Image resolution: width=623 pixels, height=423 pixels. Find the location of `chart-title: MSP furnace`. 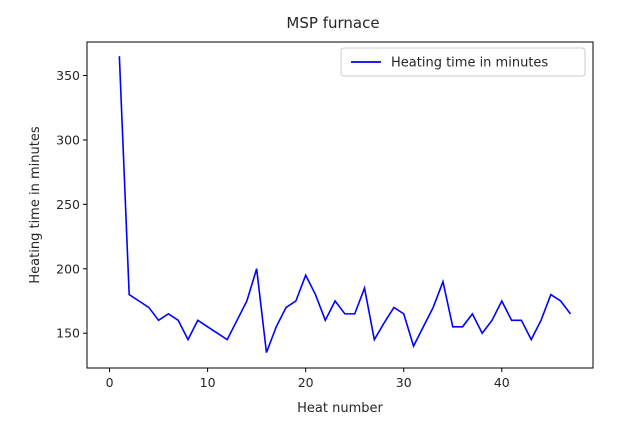

chart-title: MSP furnace is located at coordinates (332, 23).